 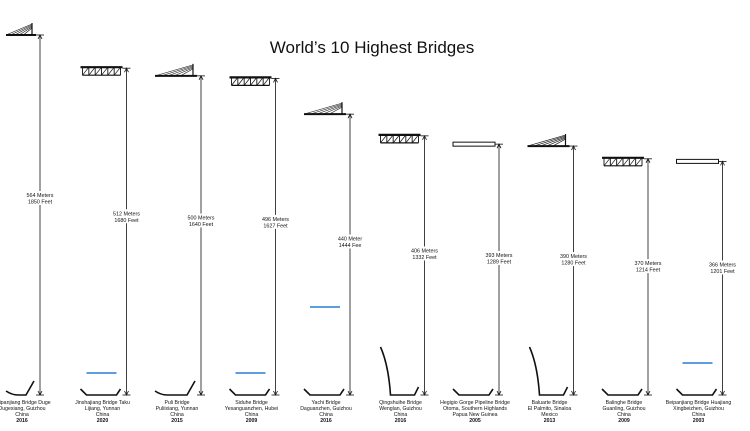 What do you see at coordinates (40, 196) in the screenshot?
I see `height-meters-label: 564 Meters` at bounding box center [40, 196].